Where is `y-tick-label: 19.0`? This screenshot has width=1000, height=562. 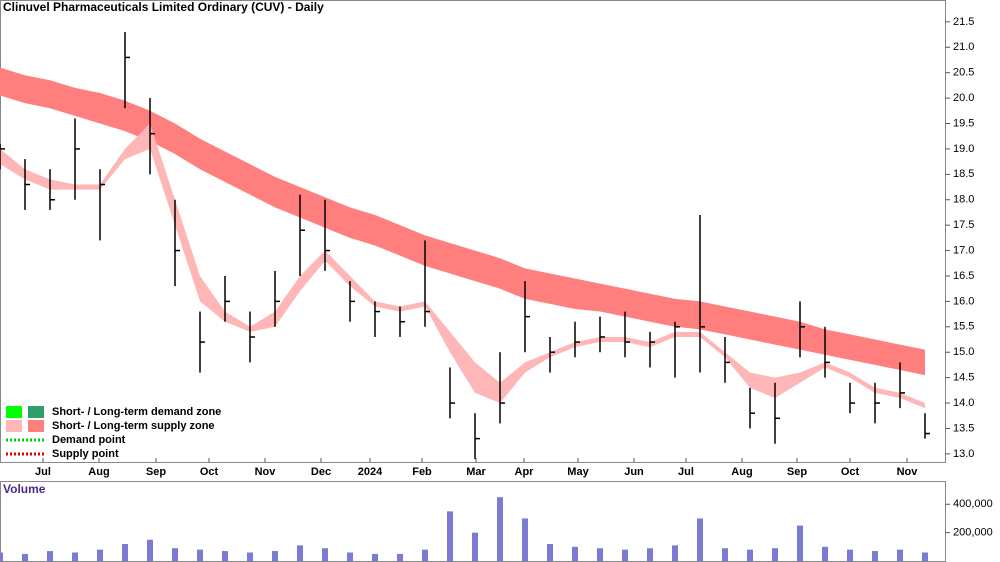
y-tick-label: 19.0 is located at coordinates (963, 149).